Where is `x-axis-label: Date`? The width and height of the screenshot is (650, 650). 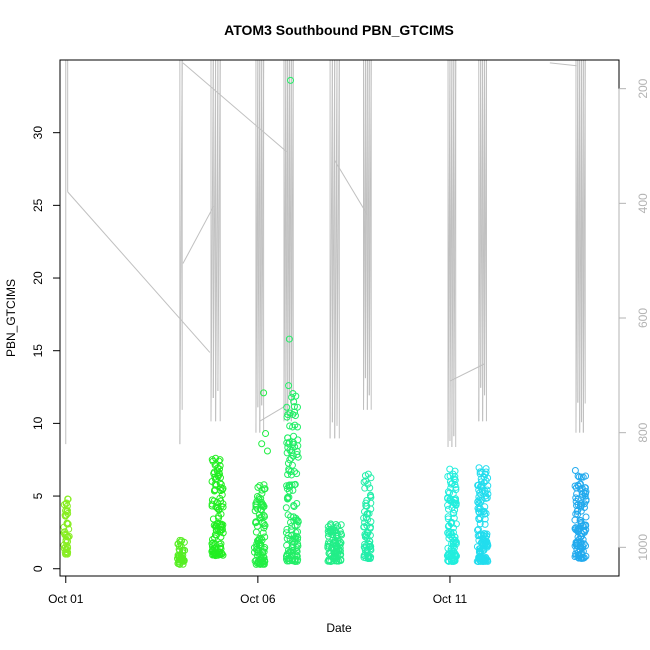 x-axis-label: Date is located at coordinates (339, 628).